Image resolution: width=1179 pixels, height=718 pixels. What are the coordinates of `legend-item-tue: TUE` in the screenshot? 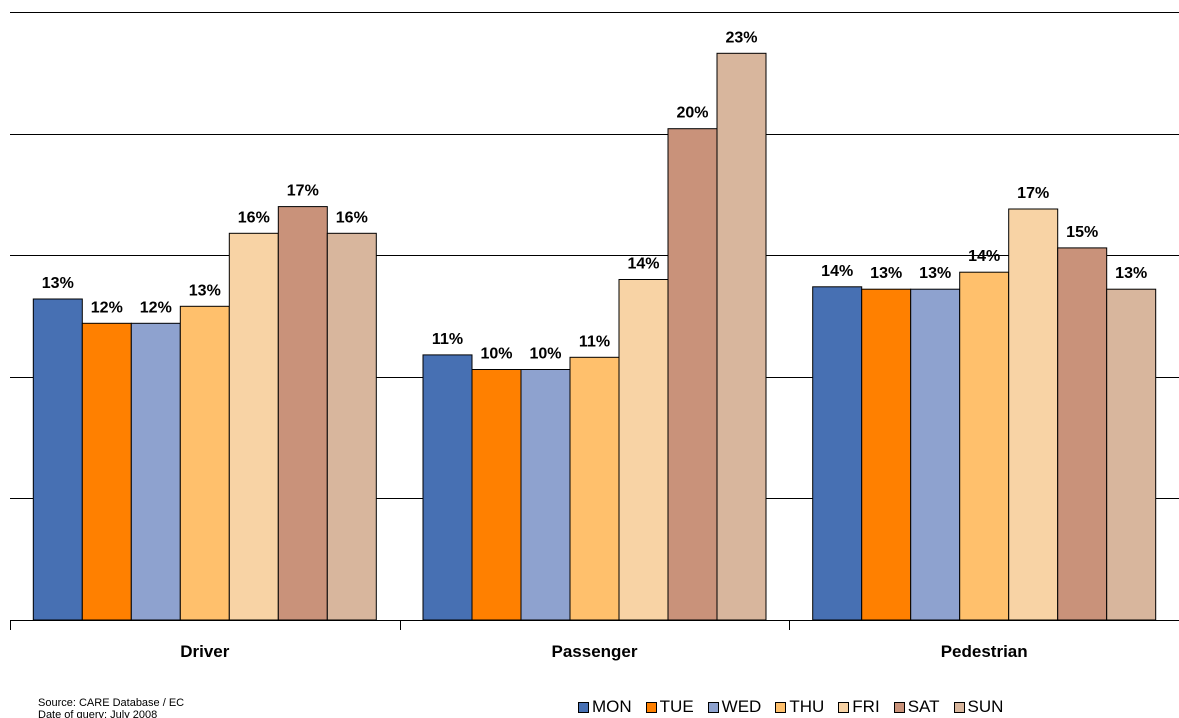 It's located at (669, 707).